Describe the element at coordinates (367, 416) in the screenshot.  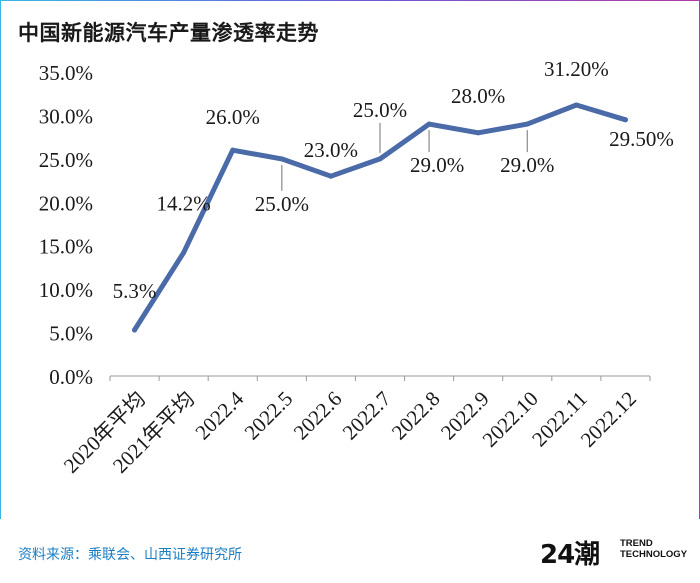
I see `x-tick-label: 2022.7` at that location.